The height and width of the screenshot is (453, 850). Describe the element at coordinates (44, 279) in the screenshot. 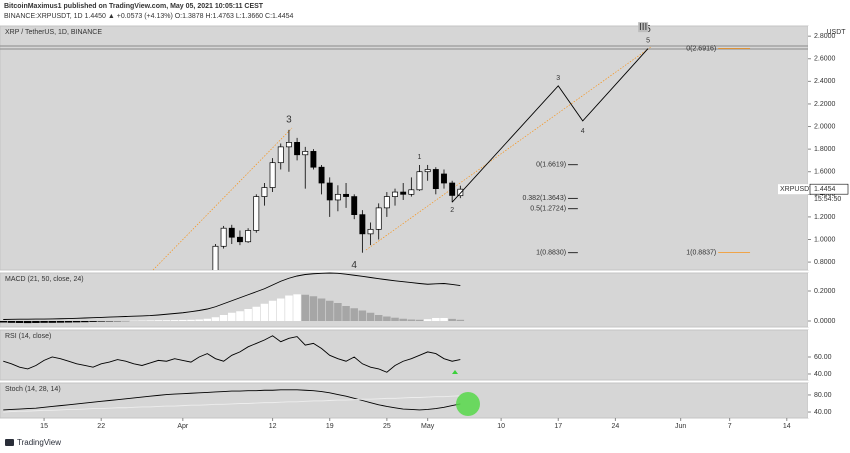

I see `pane-title: MACD (21, 50, close, 24)` at that location.